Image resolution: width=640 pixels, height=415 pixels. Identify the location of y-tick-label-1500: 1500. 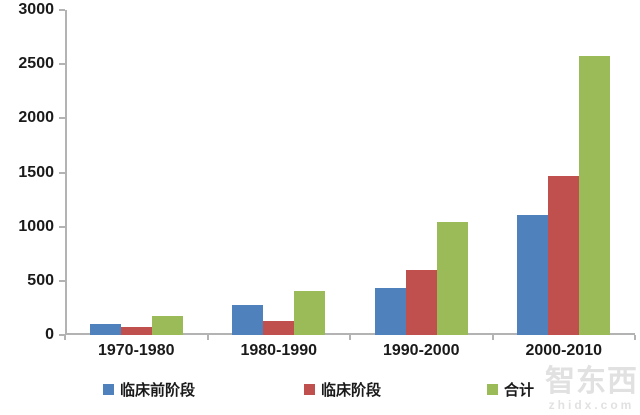
(36, 172).